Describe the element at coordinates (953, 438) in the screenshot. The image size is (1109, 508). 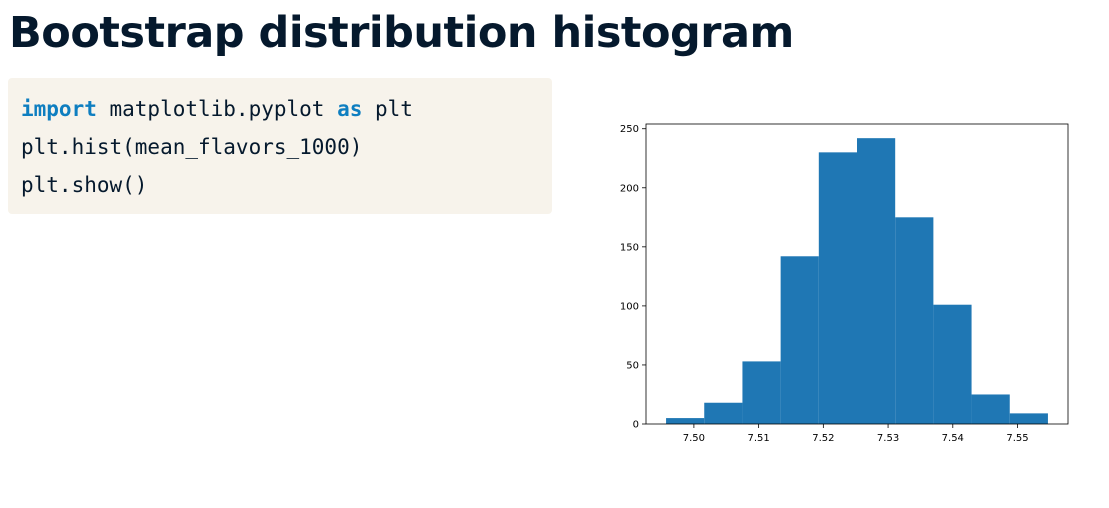
I see `x-tick-label-4: 7.54` at that location.